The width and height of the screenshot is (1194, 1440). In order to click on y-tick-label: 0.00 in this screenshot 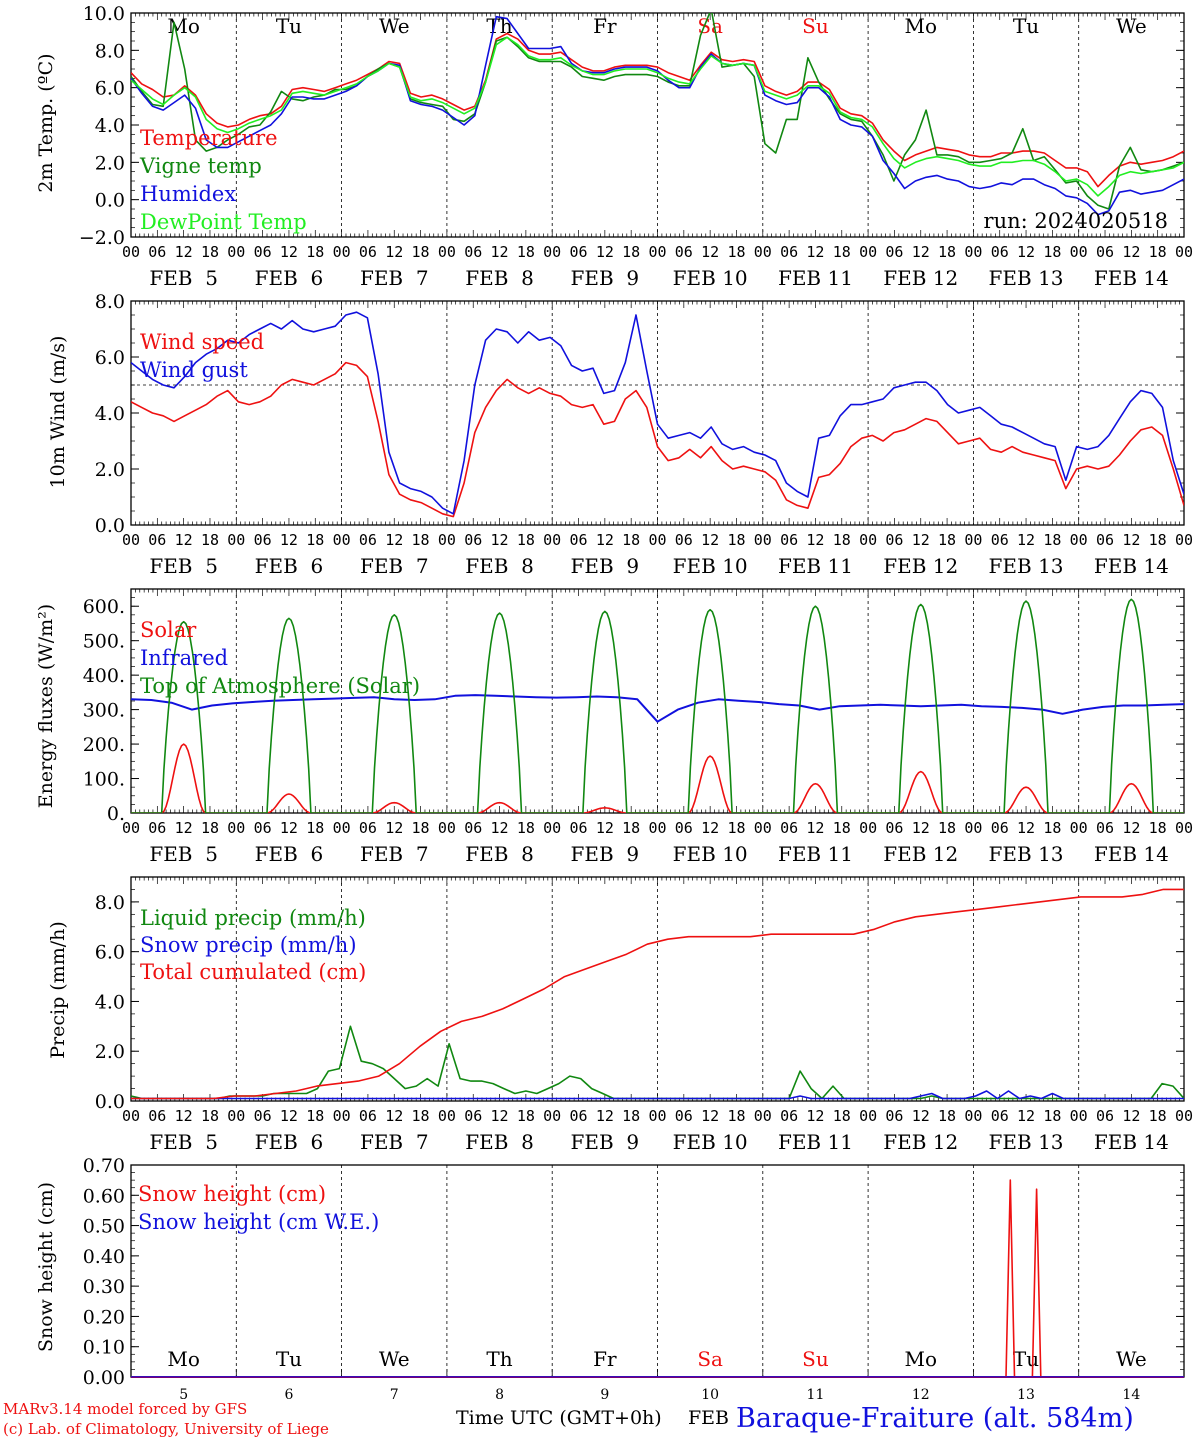, I will do `click(104, 1378)`.